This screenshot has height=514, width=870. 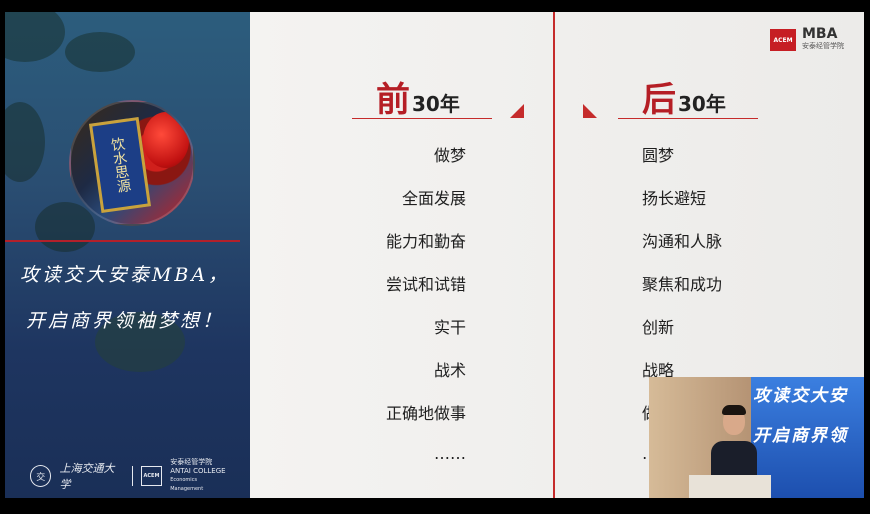 What do you see at coordinates (187, 484) in the screenshot?
I see `antai-en-2: Economics Management` at bounding box center [187, 484].